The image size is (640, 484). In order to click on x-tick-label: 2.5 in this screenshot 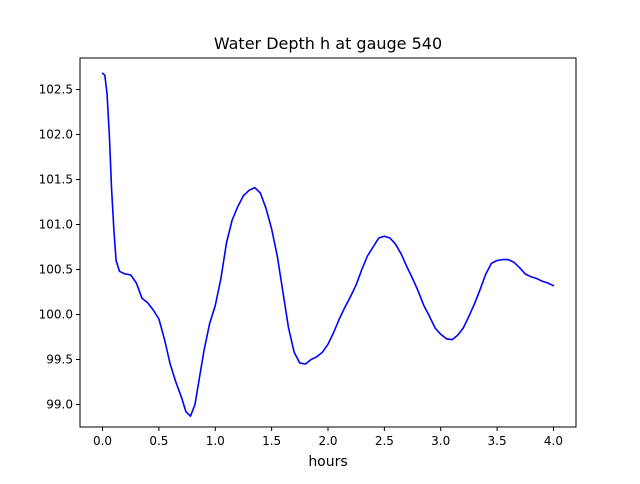, I will do `click(384, 441)`.